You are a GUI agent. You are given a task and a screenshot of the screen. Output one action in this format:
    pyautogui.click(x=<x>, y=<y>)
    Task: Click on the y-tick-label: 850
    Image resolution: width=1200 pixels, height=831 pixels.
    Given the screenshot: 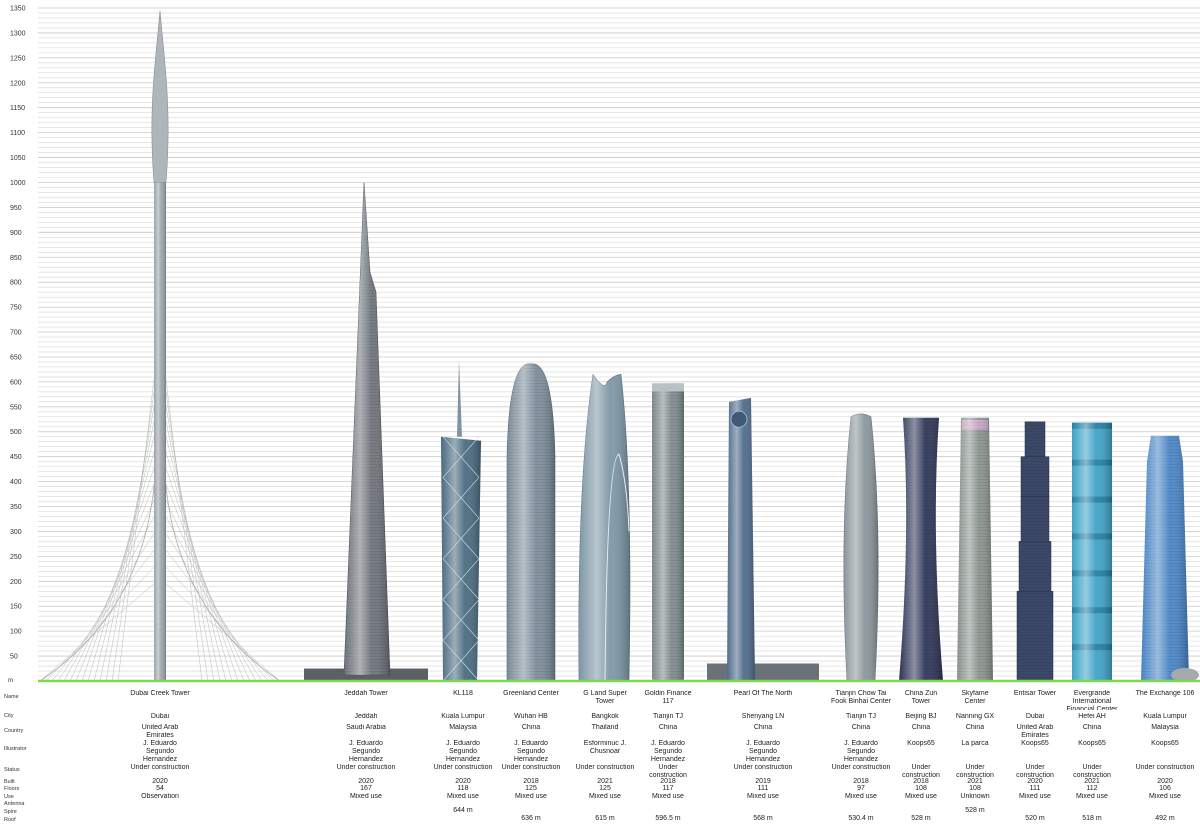 What is the action you would take?
    pyautogui.click(x=16, y=258)
    